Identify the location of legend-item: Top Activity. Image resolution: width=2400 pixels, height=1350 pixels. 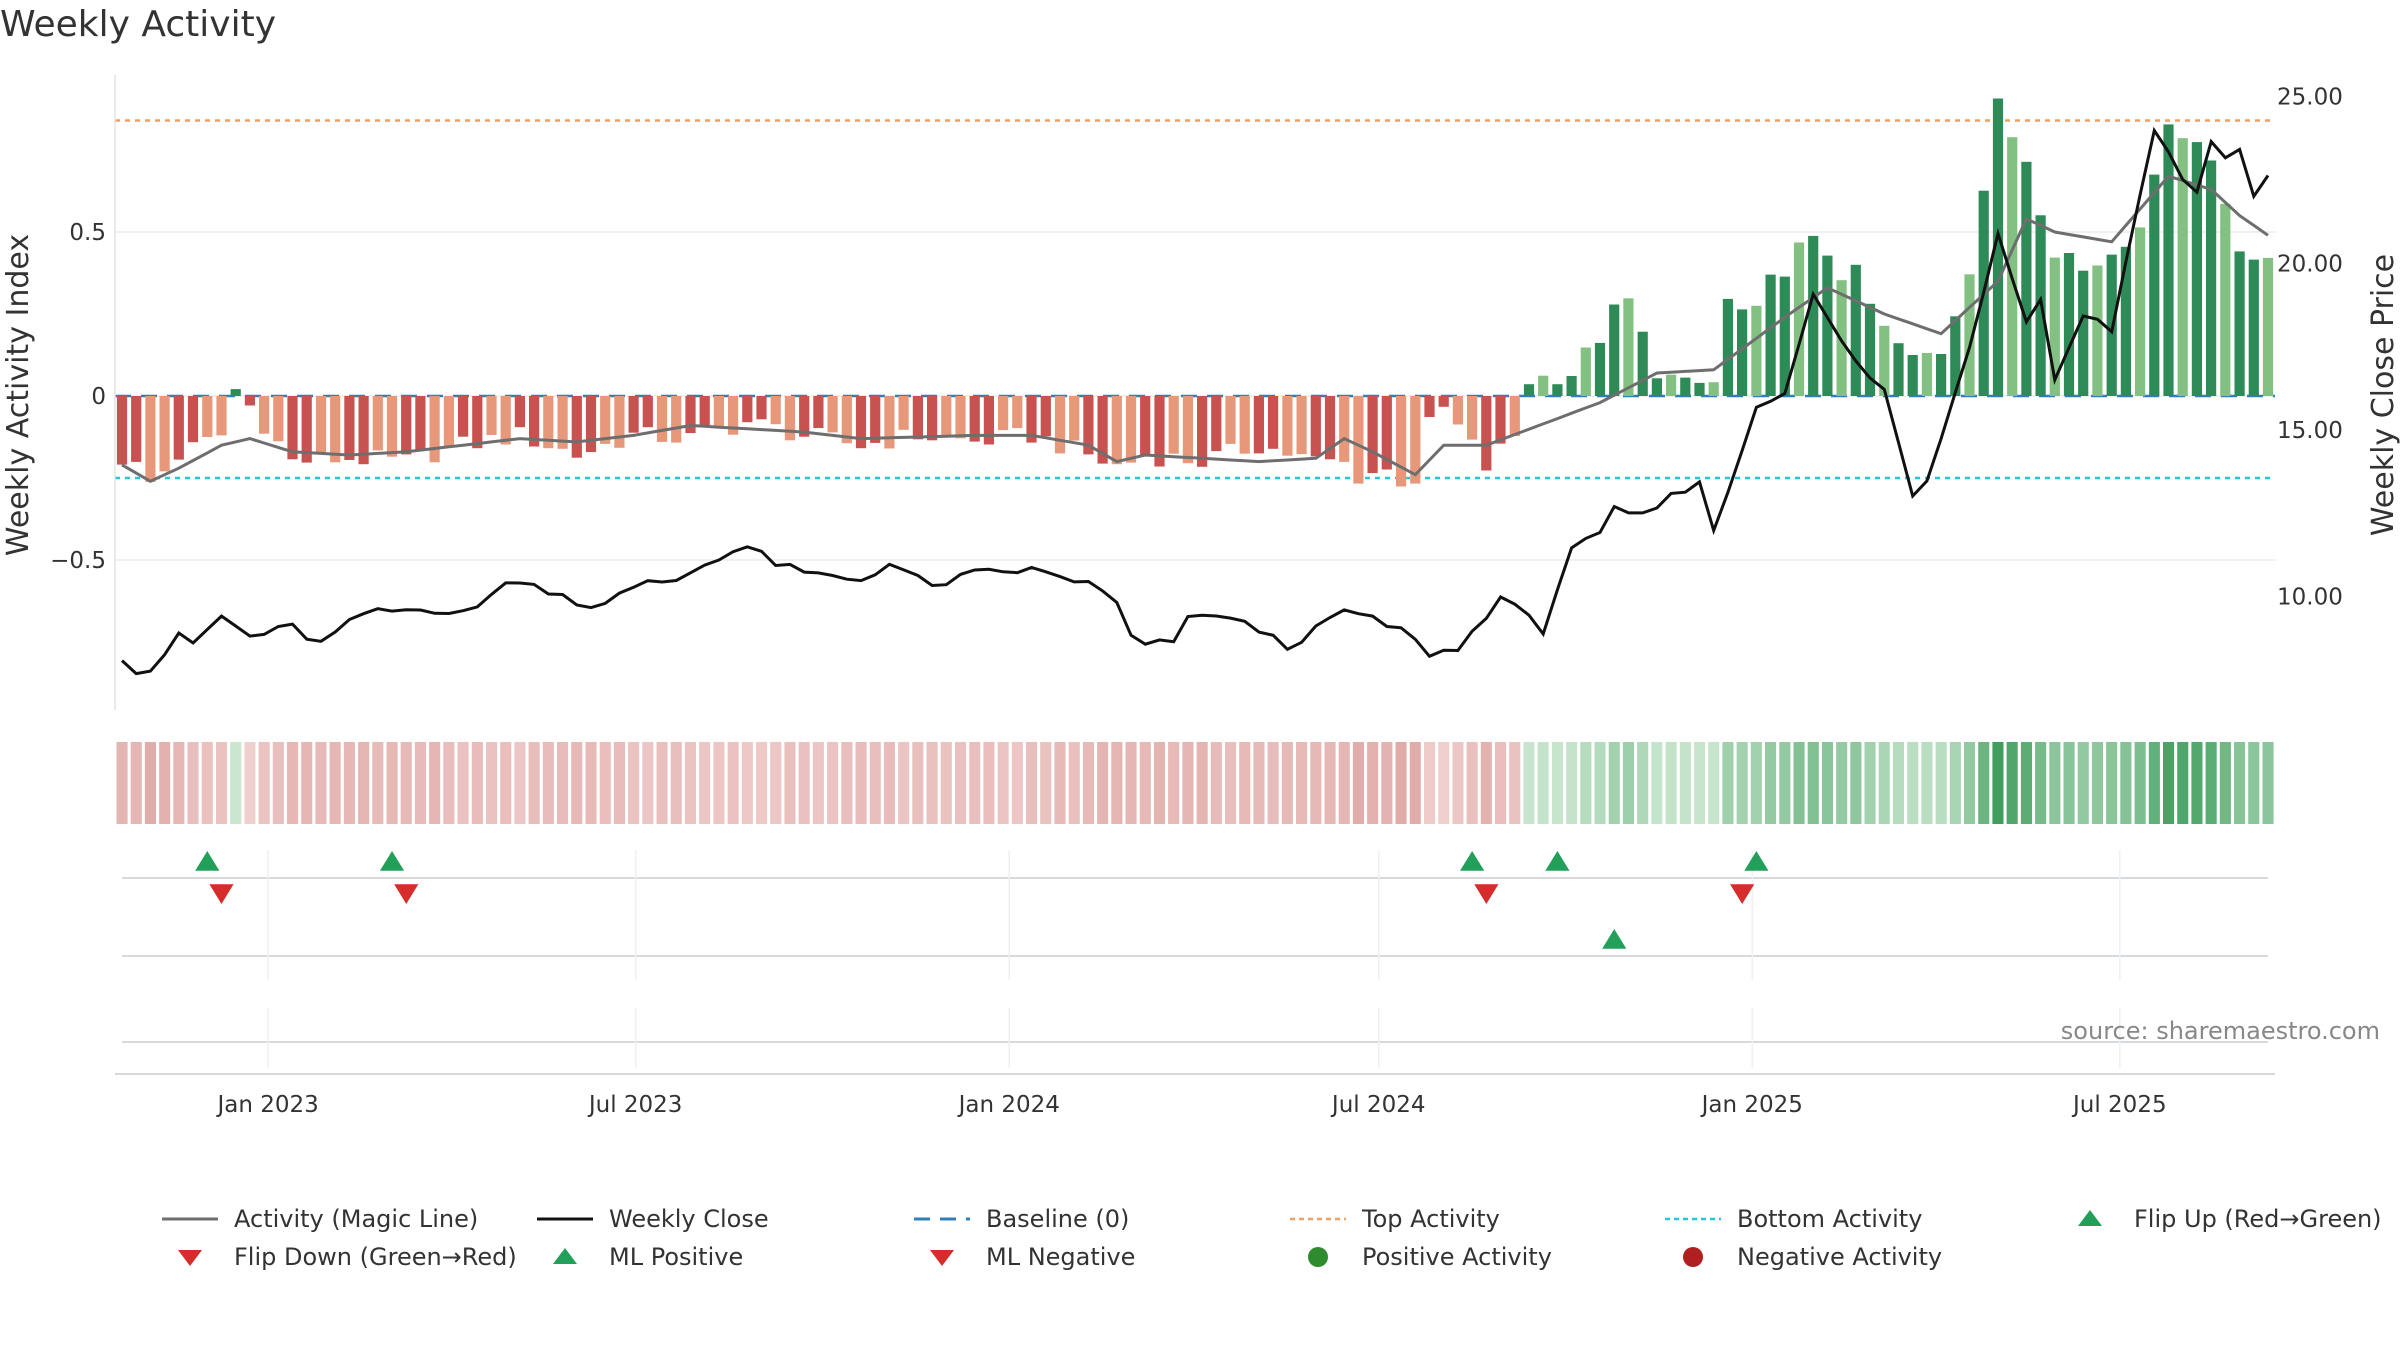
(1394, 1219).